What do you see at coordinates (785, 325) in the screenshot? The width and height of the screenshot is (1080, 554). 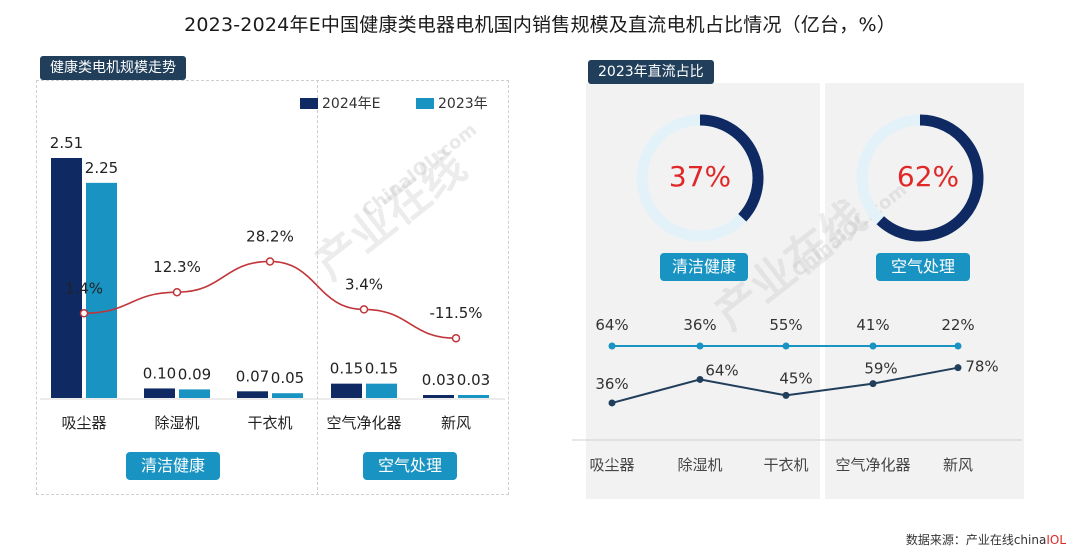 I see `dc-share-label-2: 55%` at bounding box center [785, 325].